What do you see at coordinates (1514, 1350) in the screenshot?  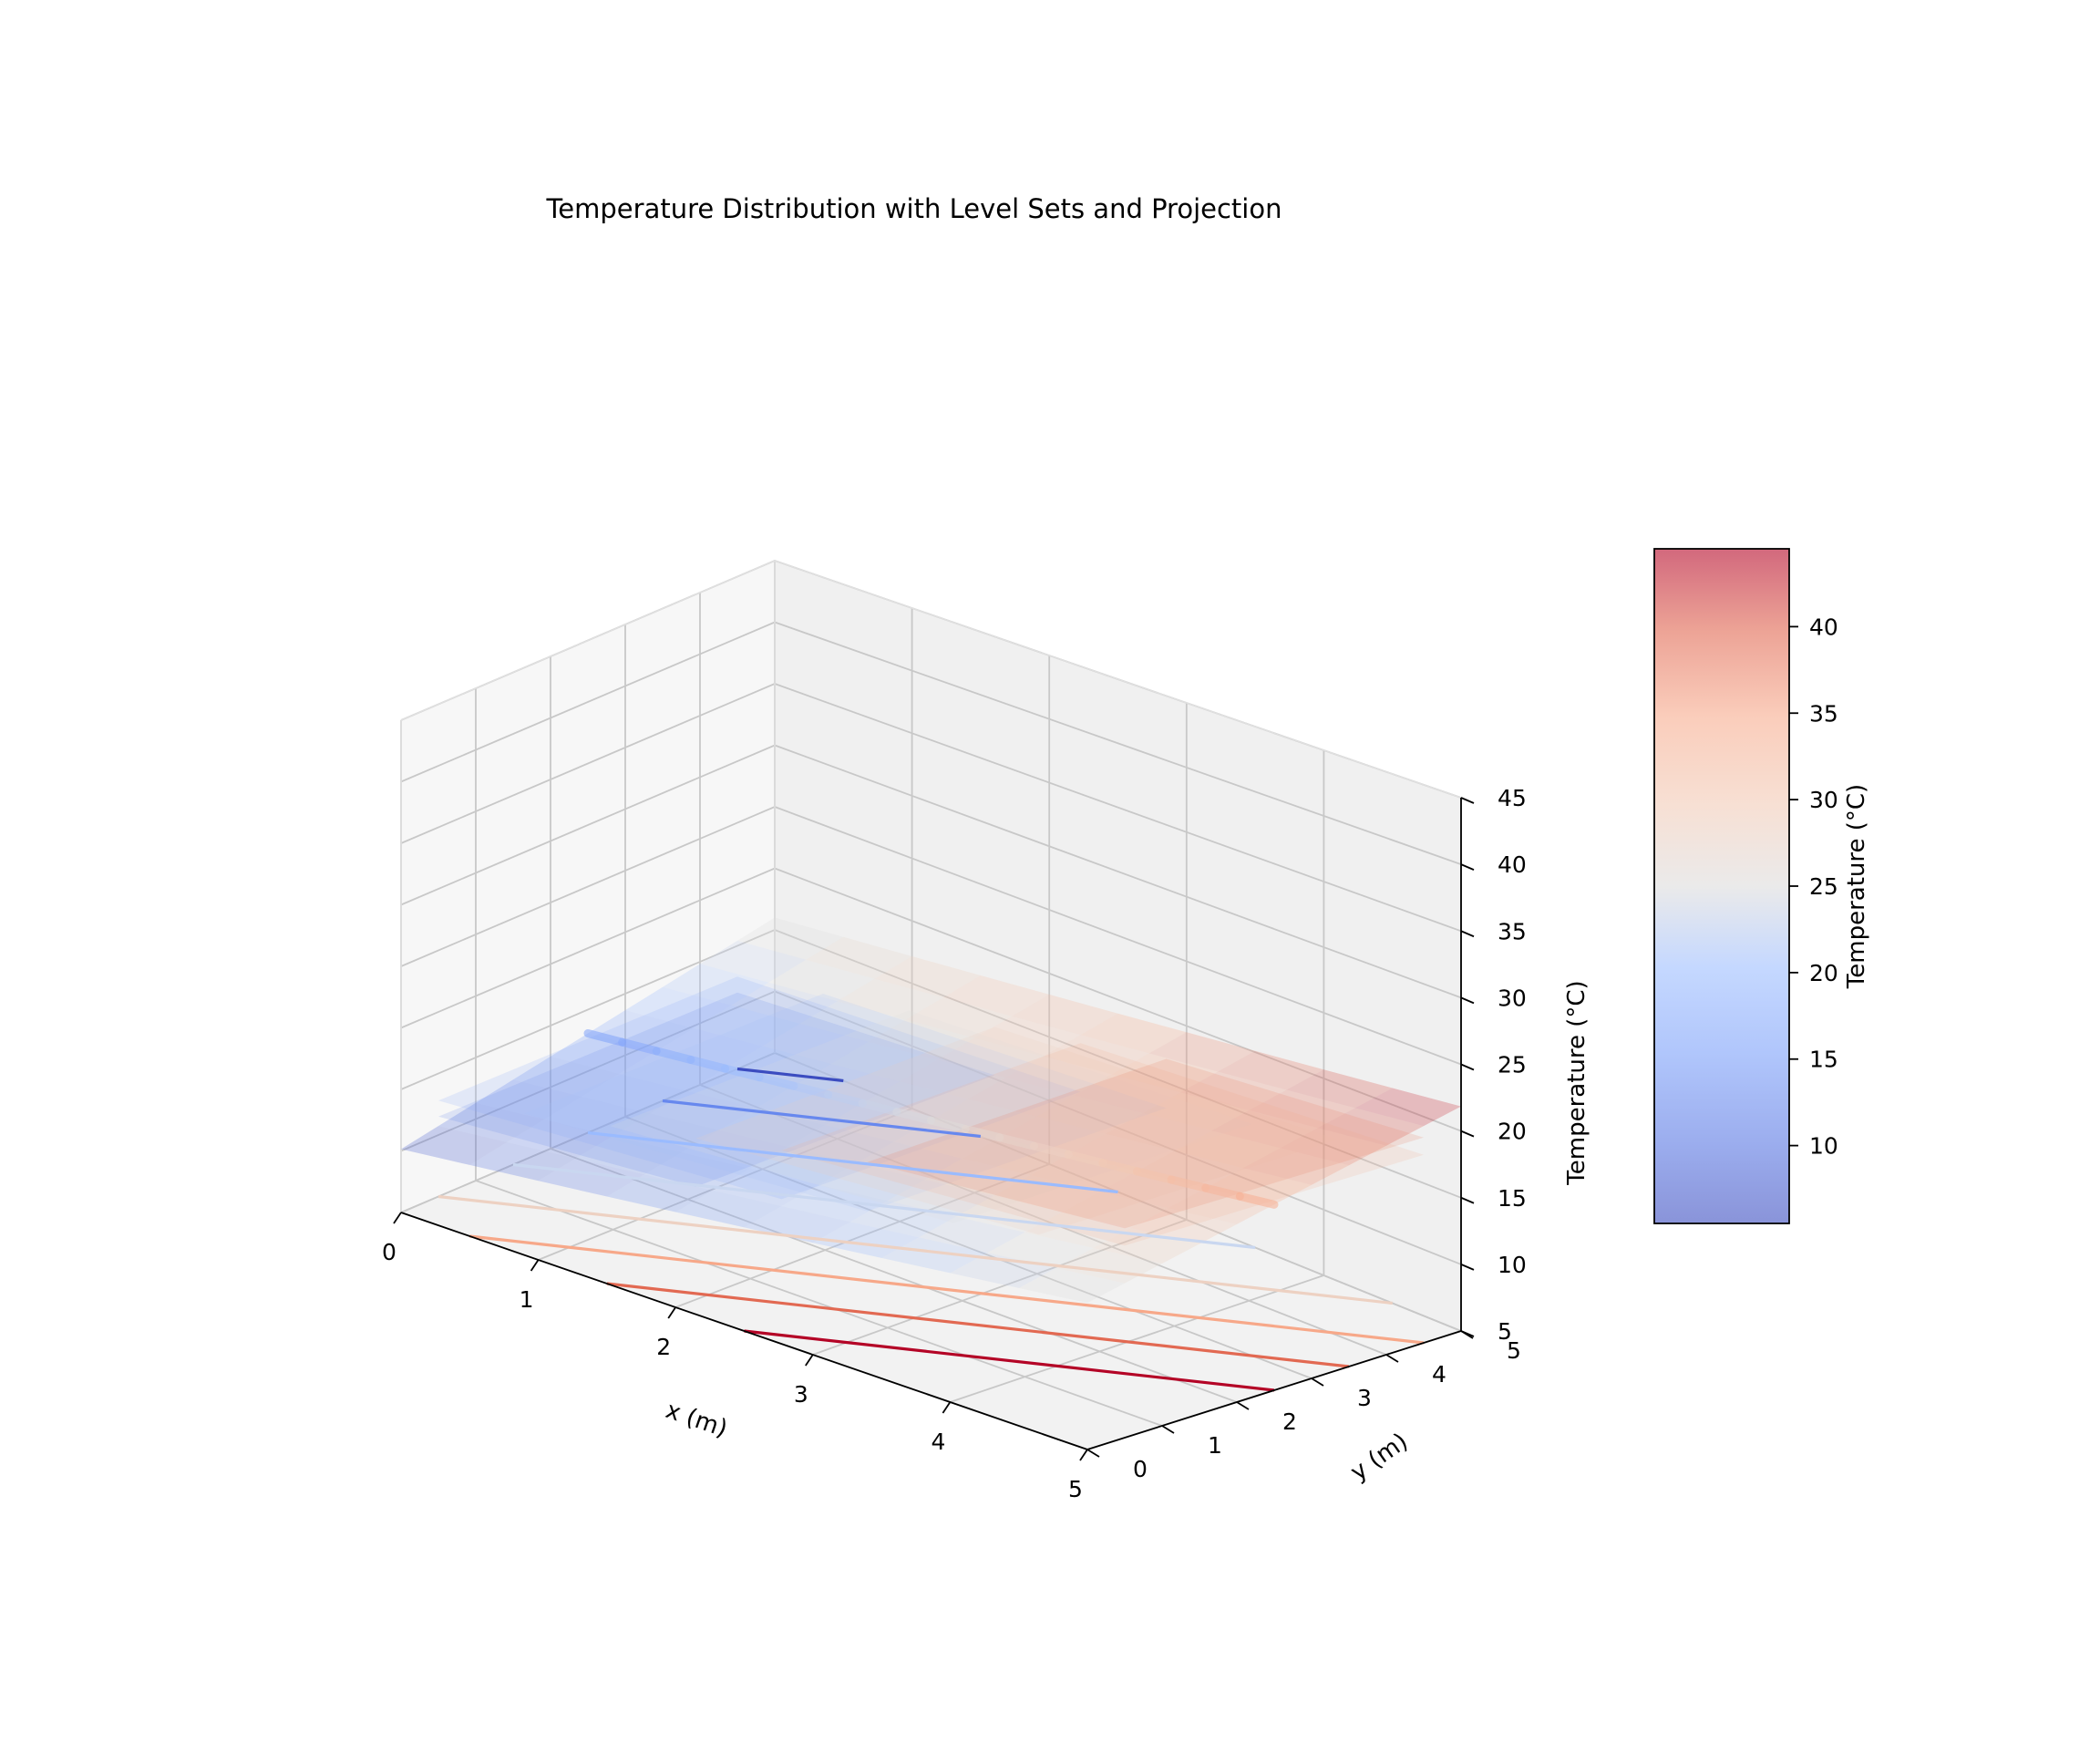 I see `y-tick-label: 5` at bounding box center [1514, 1350].